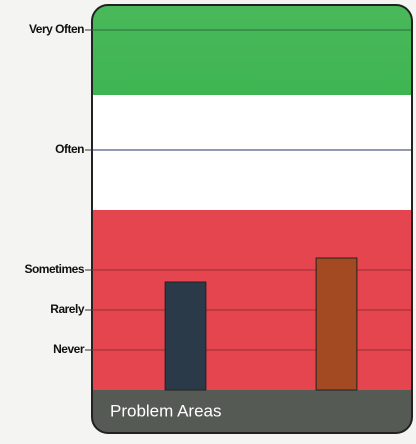 This screenshot has width=416, height=444. Describe the element at coordinates (252, 411) in the screenshot. I see `footer-bar` at that location.